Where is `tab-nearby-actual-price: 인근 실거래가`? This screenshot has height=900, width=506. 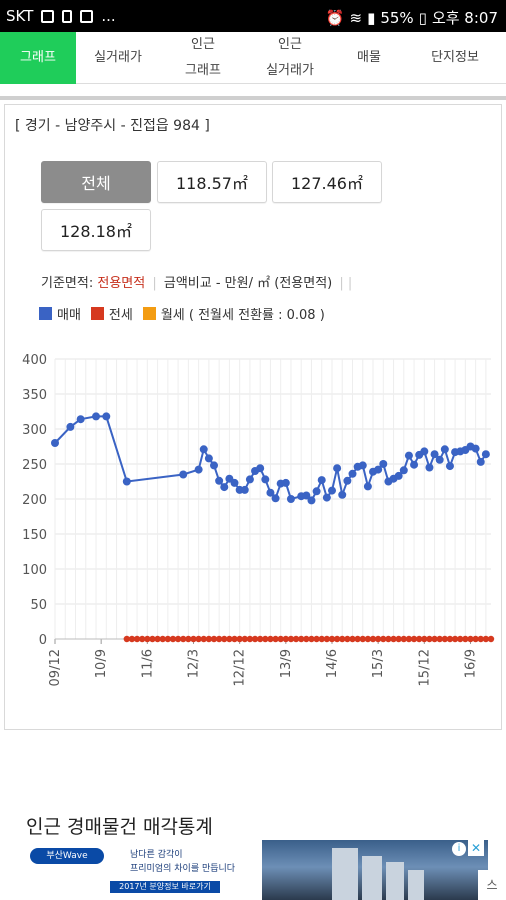
tab-nearby-actual-price: 인근 실거래가 is located at coordinates (290, 57).